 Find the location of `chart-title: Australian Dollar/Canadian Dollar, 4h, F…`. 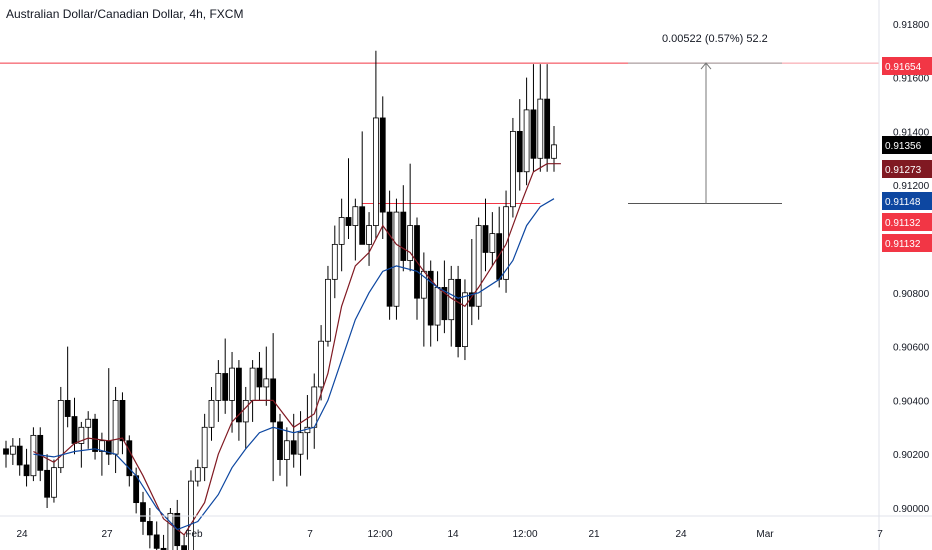

chart-title: Australian Dollar/Canadian Dollar, 4h, F… is located at coordinates (125, 14).